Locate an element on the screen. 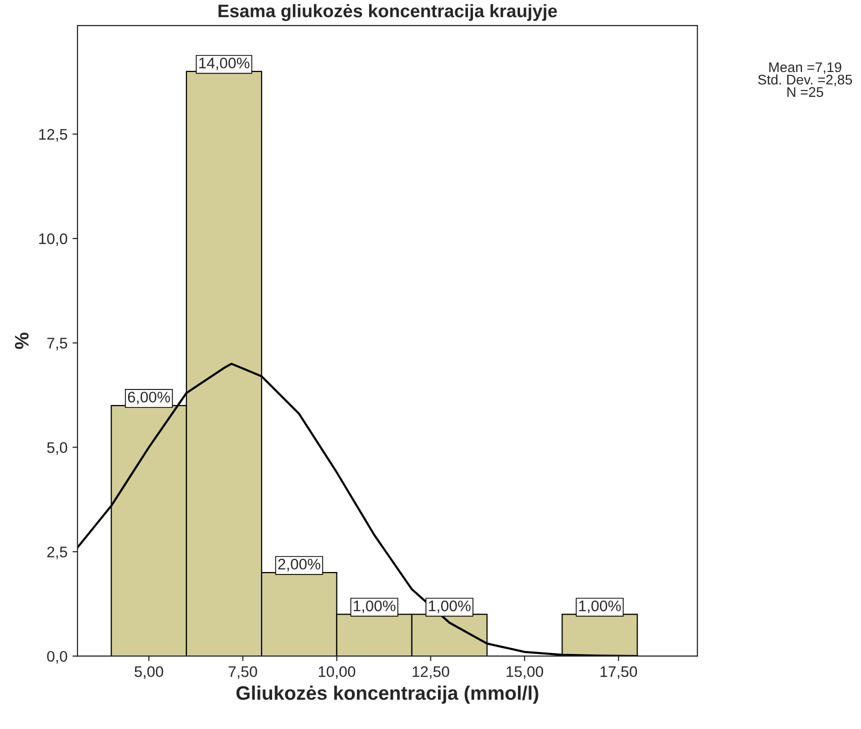 Image resolution: width=861 pixels, height=729 pixels. y-tick-label: 7,5 is located at coordinates (57, 344).